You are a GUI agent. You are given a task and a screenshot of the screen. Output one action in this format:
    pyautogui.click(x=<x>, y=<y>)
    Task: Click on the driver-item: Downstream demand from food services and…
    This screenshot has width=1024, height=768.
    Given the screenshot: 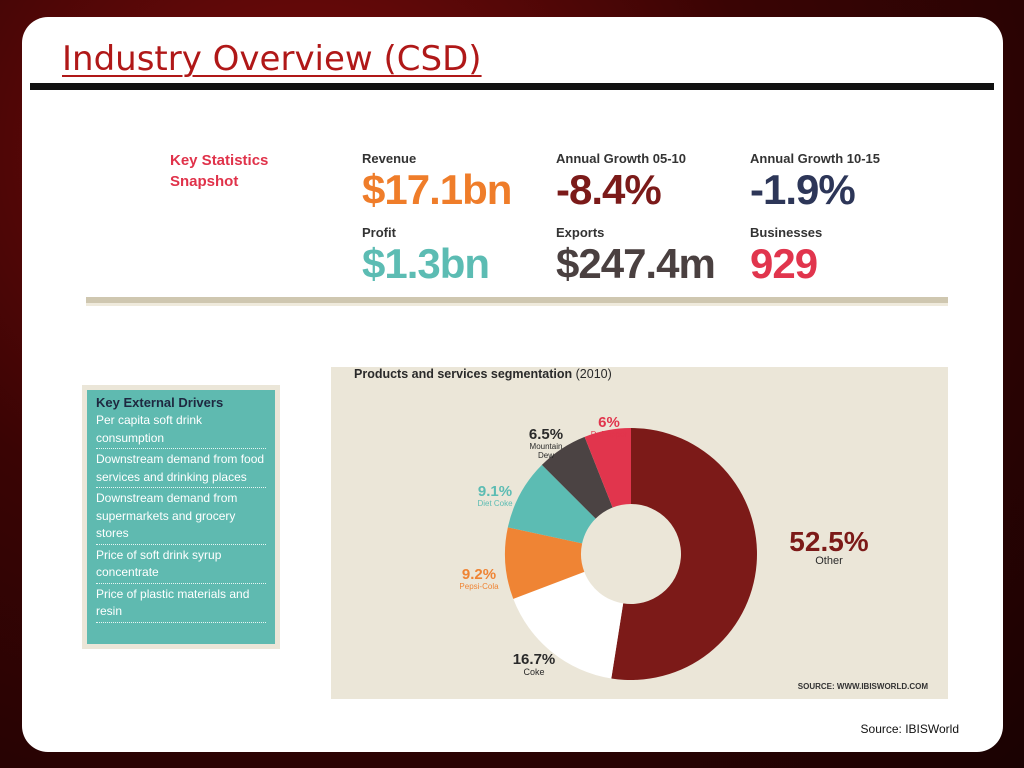 What is the action you would take?
    pyautogui.click(x=181, y=469)
    